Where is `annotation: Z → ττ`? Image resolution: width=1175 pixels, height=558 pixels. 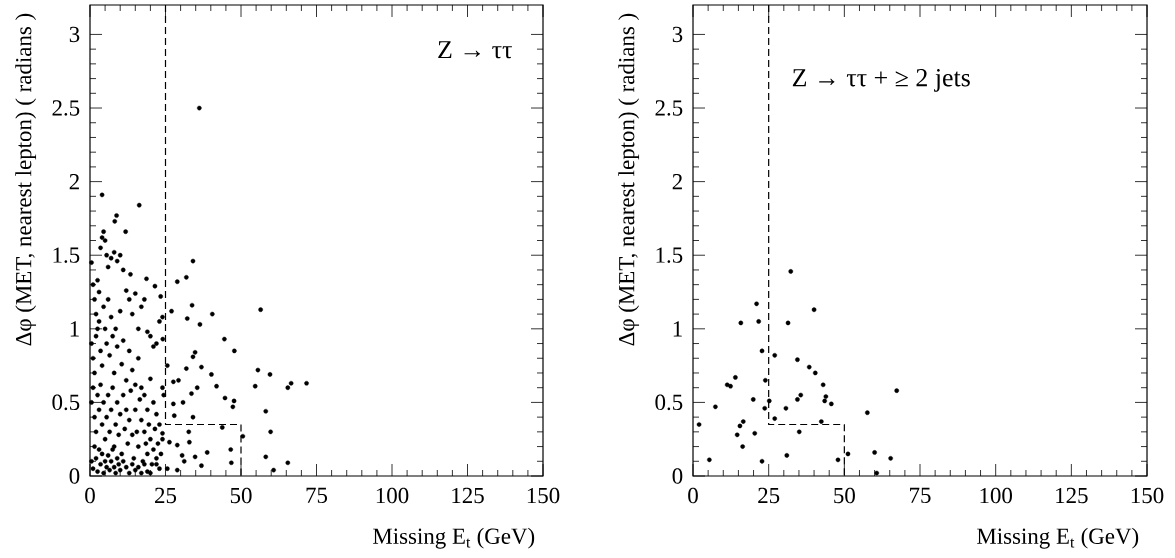
annotation: Z → ττ is located at coordinates (475, 50).